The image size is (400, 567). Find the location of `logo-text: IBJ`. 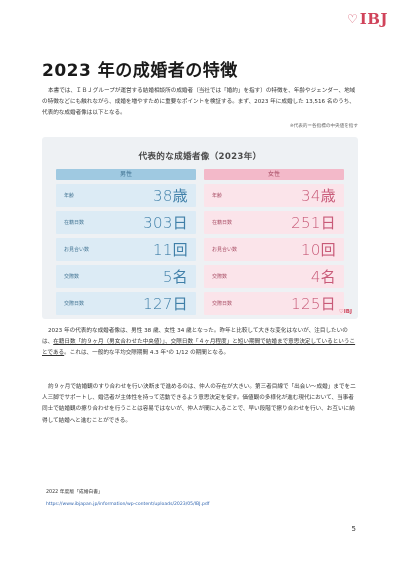

logo-text: IBJ is located at coordinates (373, 19).